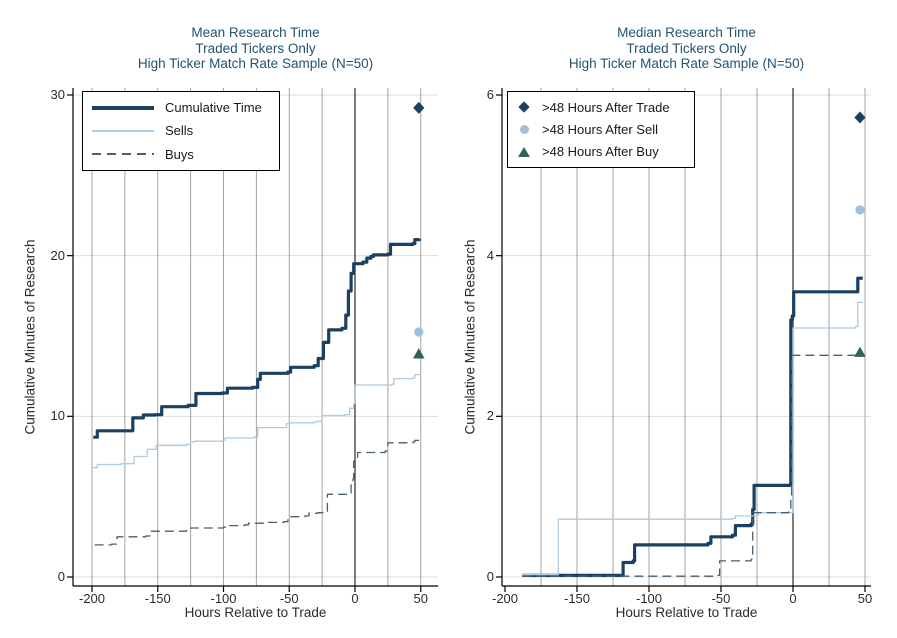  I want to click on dashed-line-sample, so click(123, 154).